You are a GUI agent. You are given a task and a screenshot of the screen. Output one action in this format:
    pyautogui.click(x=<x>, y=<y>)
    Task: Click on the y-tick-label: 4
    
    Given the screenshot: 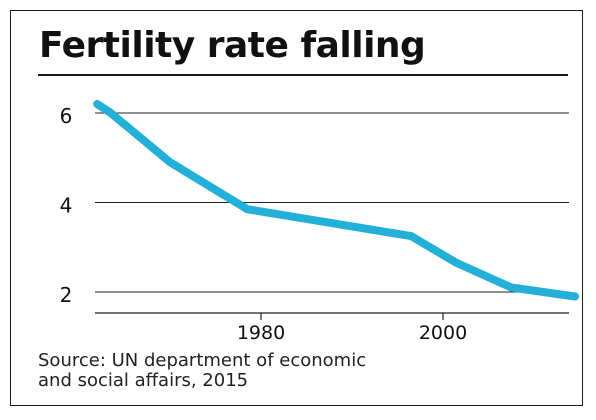 What is the action you would take?
    pyautogui.click(x=66, y=206)
    